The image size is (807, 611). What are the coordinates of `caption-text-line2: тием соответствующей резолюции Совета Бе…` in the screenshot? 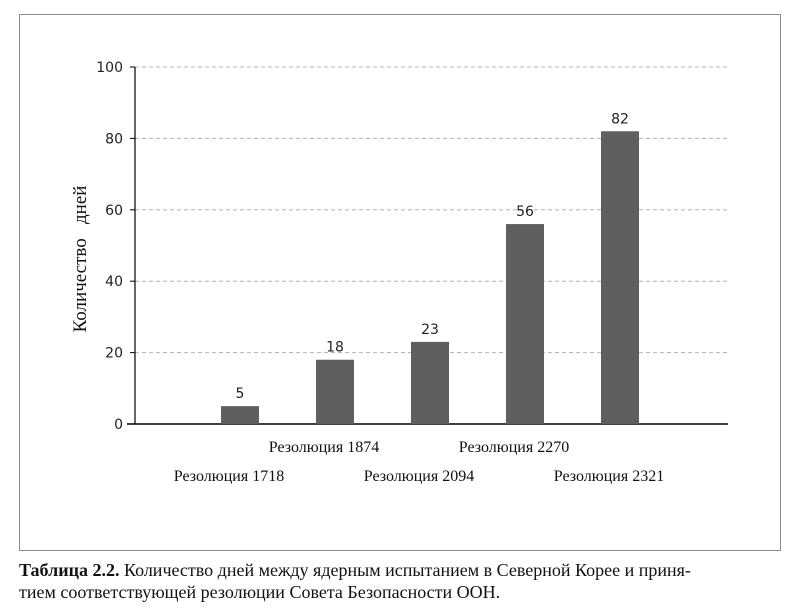 It's located at (260, 592).